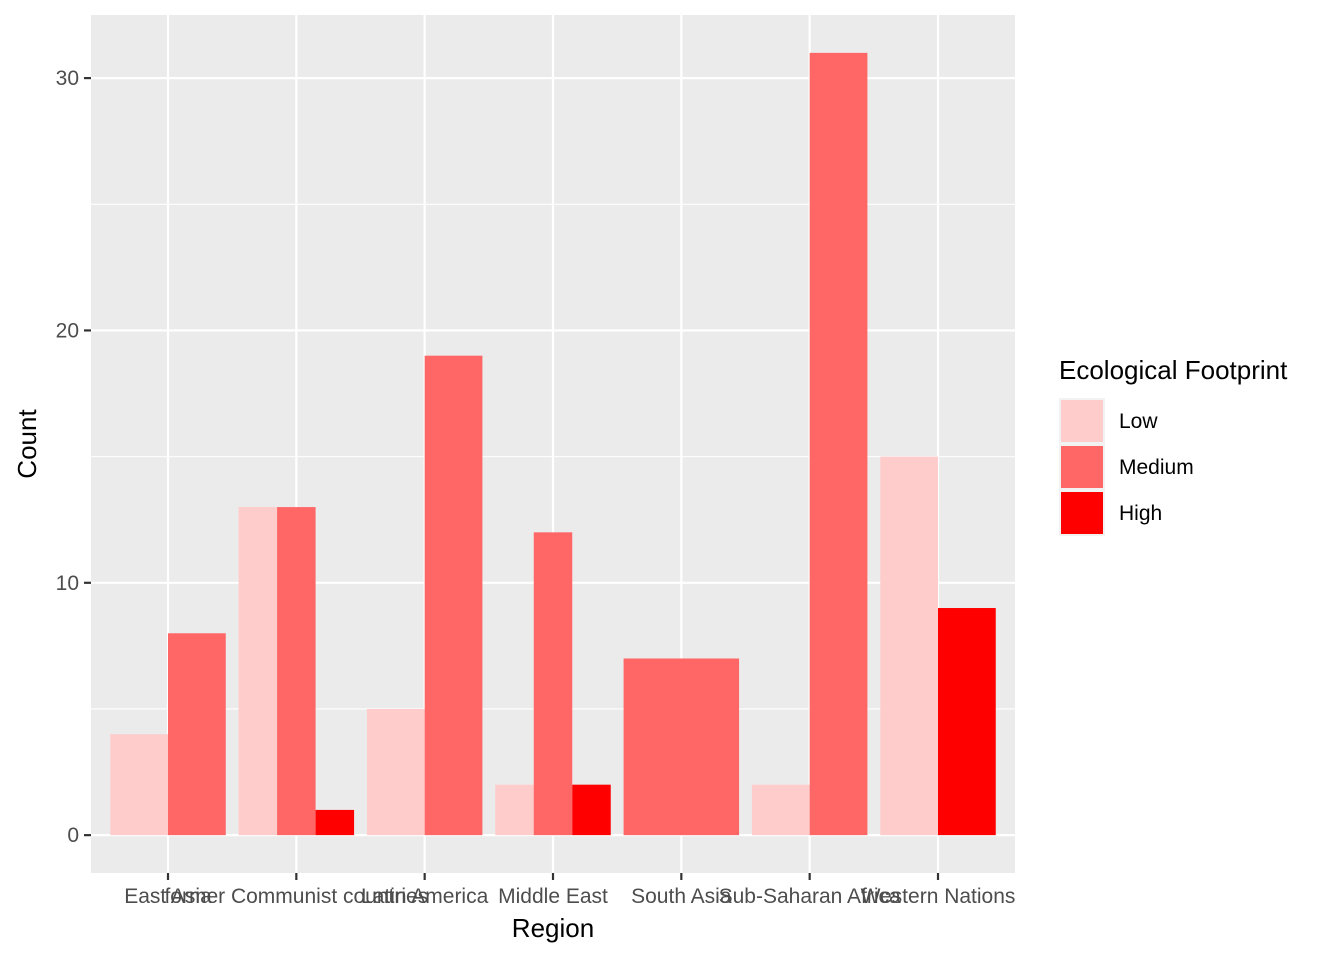 This screenshot has width=1344, height=960. What do you see at coordinates (553, 896) in the screenshot?
I see `x-tick-label: Middle East` at bounding box center [553, 896].